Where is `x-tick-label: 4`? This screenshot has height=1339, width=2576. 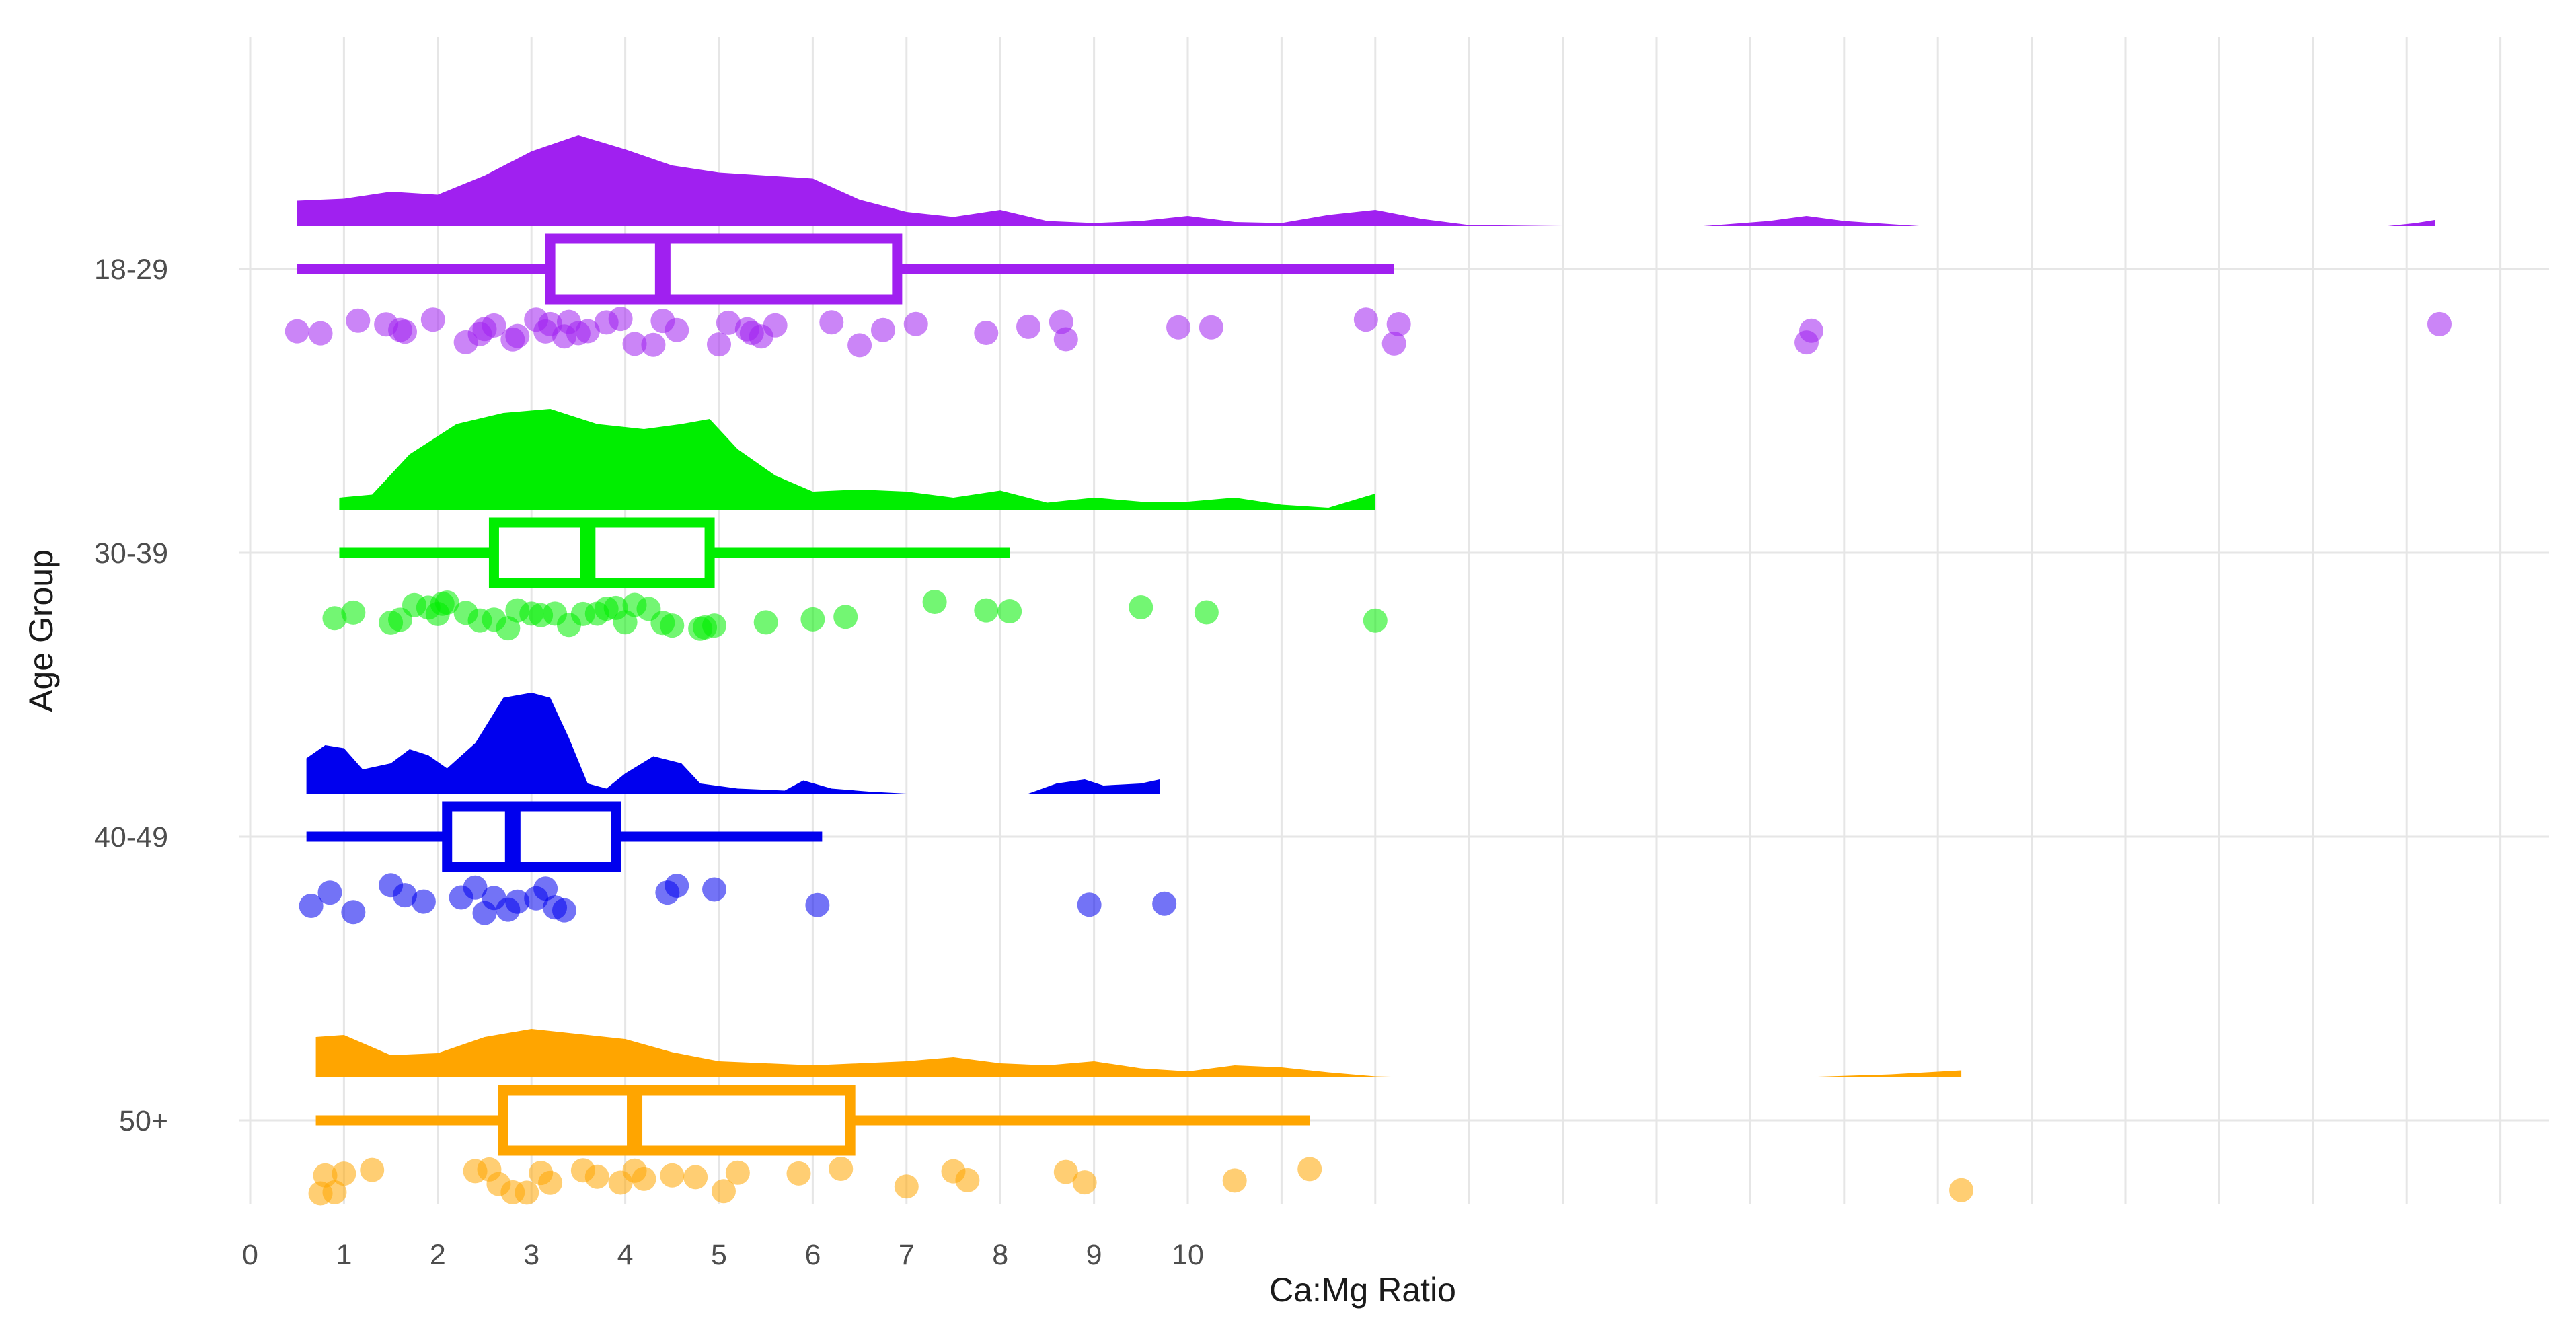 x-tick-label: 4 is located at coordinates (625, 1255).